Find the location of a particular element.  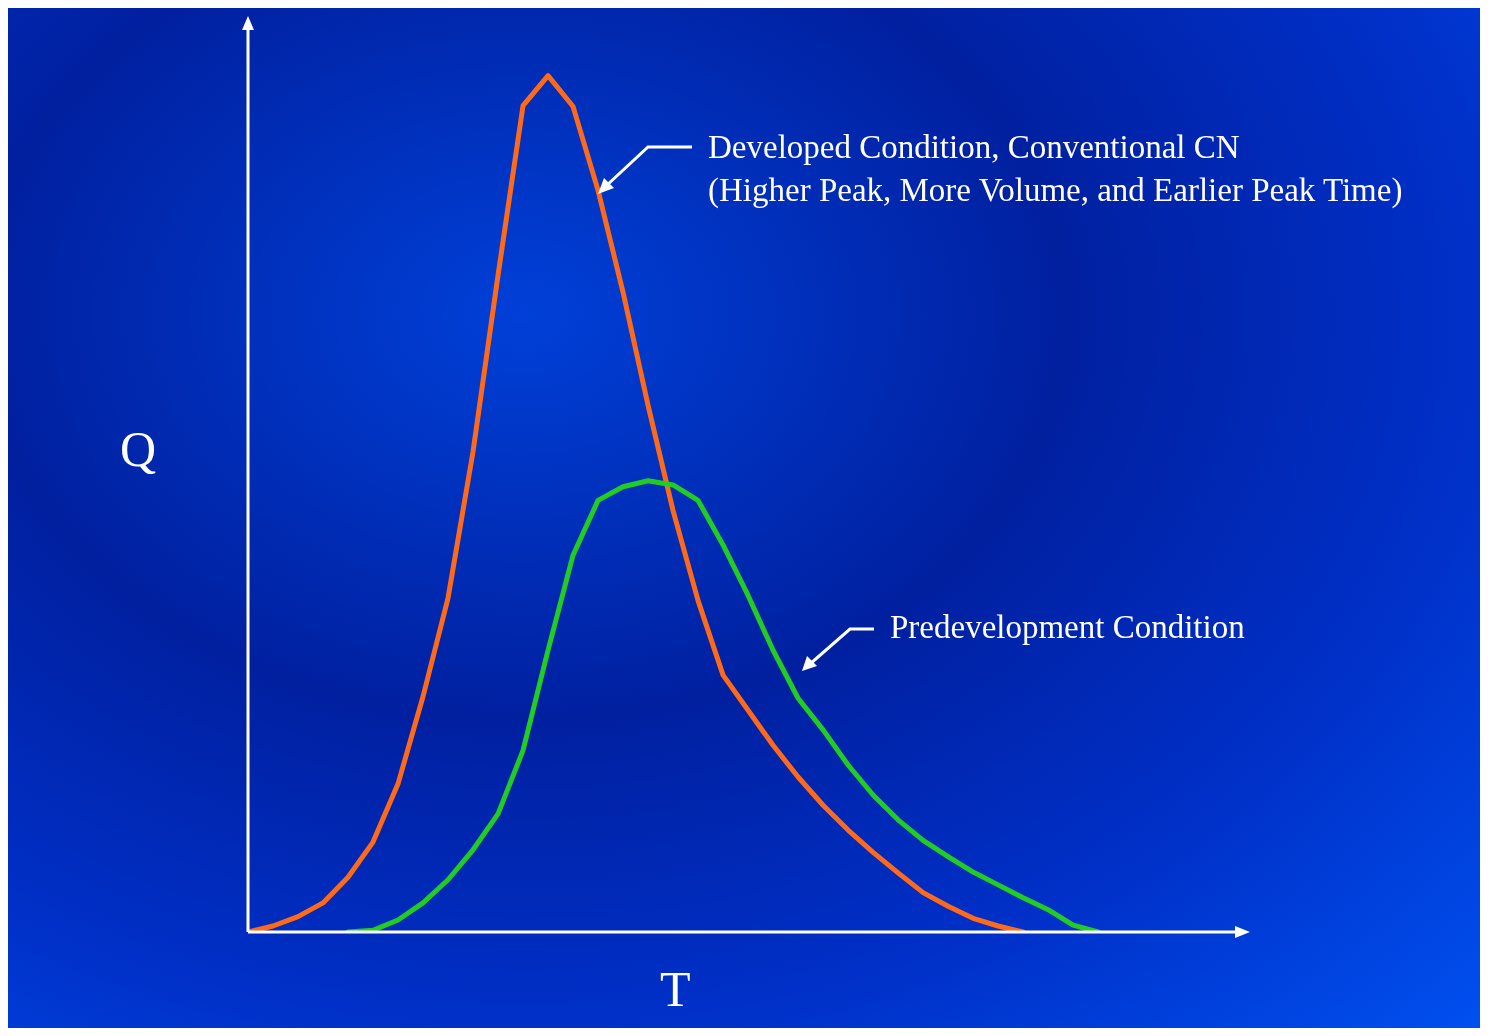

y-axis-title: Q is located at coordinates (138, 449).